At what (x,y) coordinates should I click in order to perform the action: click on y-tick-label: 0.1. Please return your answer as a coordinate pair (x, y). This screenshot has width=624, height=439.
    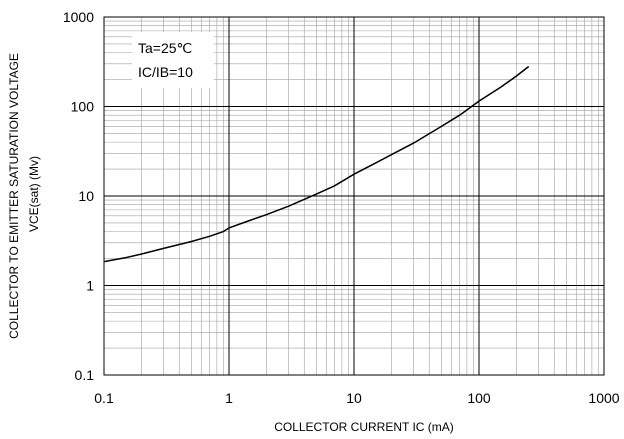
    Looking at the image, I should click on (85, 375).